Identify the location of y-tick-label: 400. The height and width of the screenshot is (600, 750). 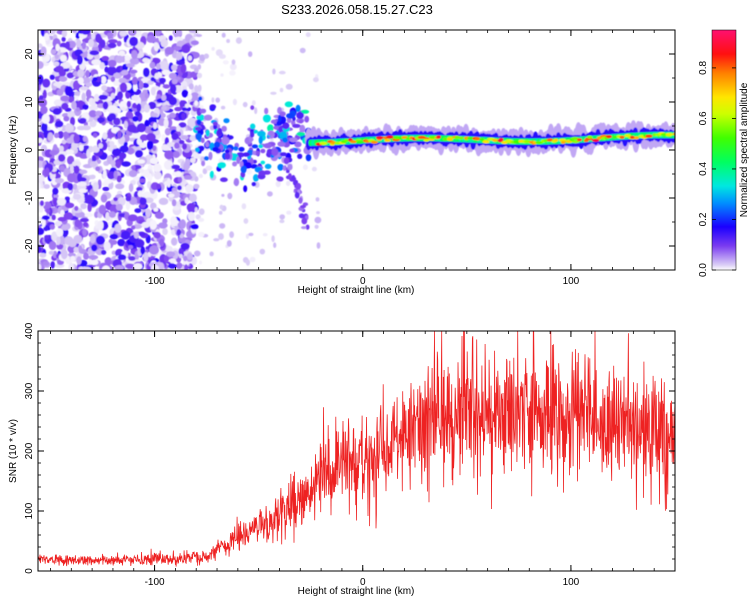
(29, 330).